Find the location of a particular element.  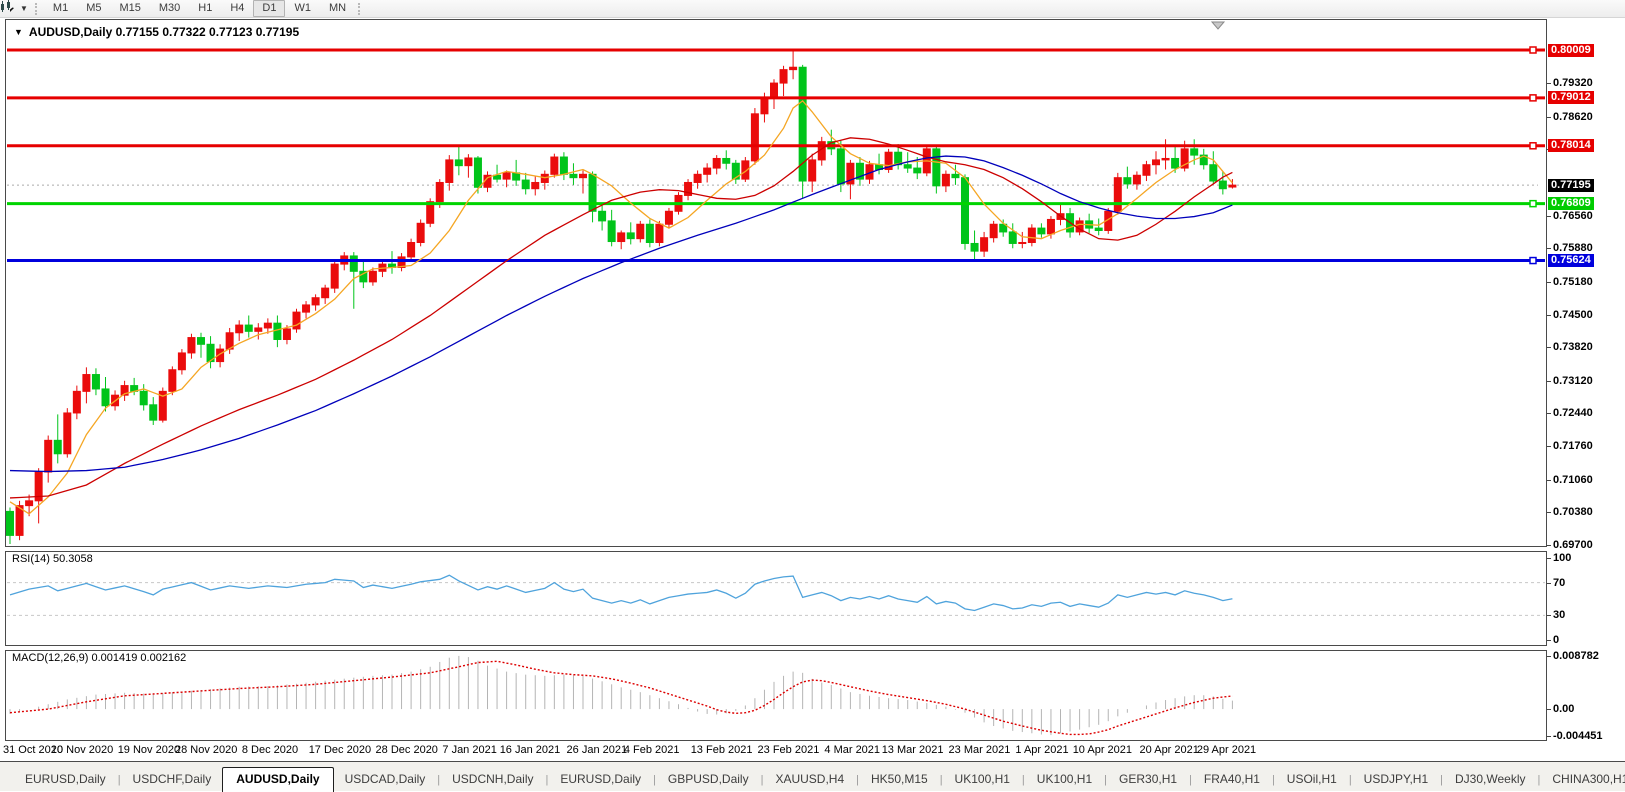

timeframe-button-m30: M30 is located at coordinates (169, 8).